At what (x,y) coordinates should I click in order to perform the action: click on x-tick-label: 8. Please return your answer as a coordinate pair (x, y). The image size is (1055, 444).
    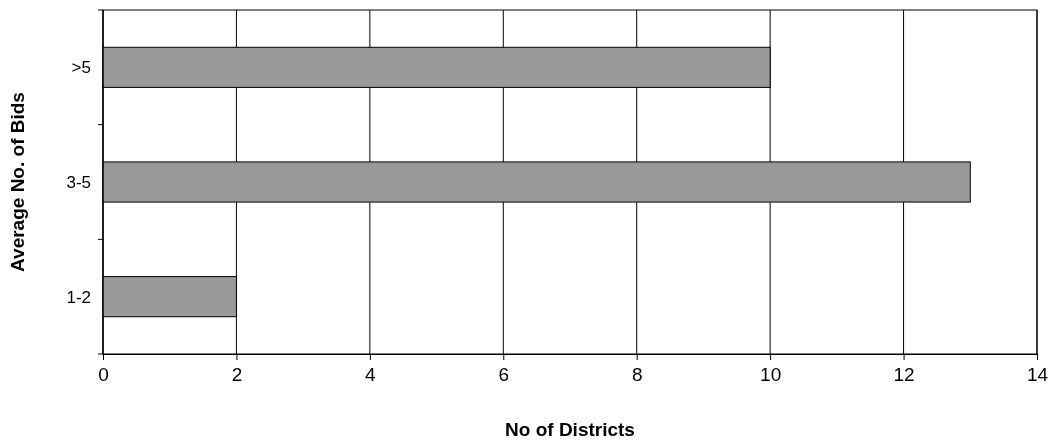
    Looking at the image, I should click on (637, 375).